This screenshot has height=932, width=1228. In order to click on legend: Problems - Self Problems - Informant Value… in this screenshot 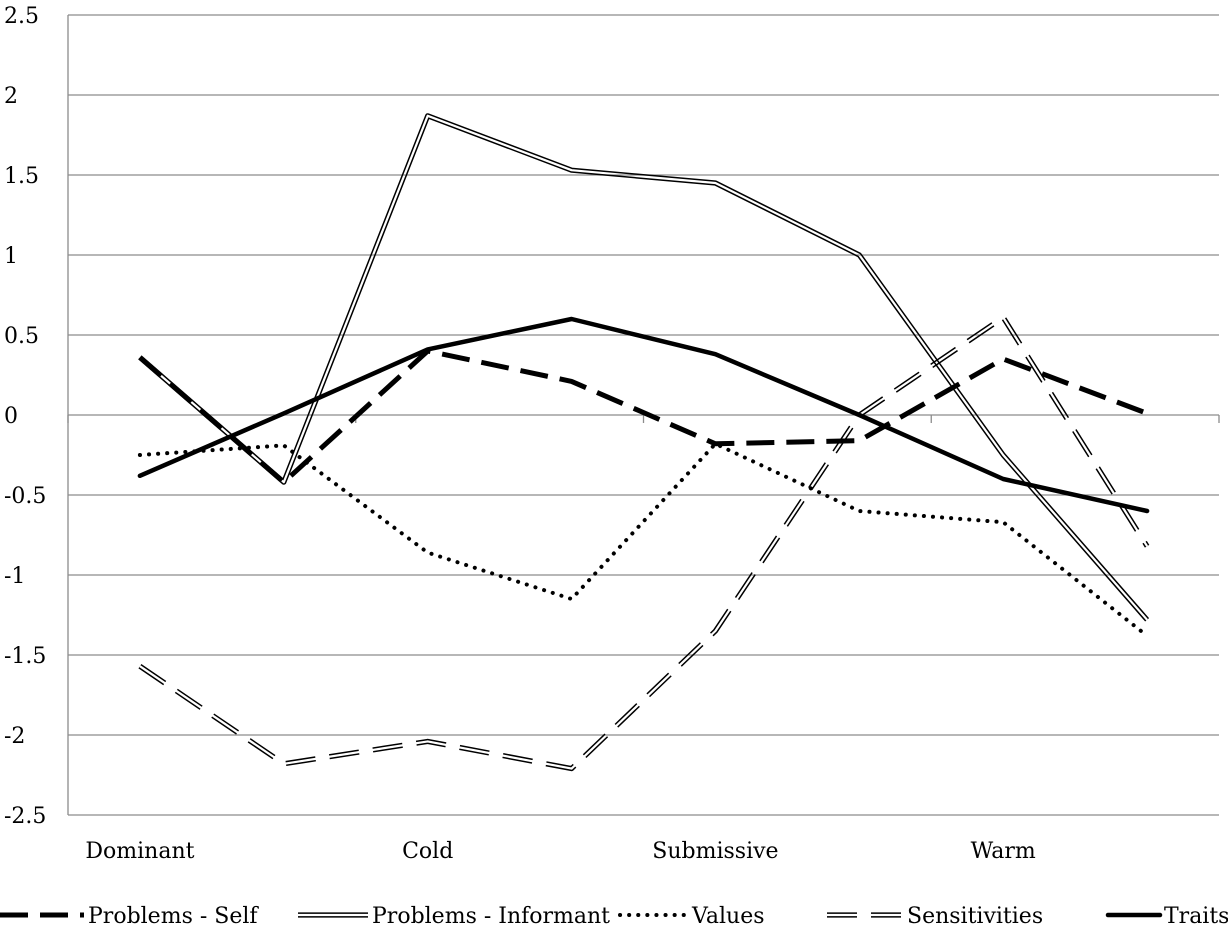, I will do `click(614, 916)`.